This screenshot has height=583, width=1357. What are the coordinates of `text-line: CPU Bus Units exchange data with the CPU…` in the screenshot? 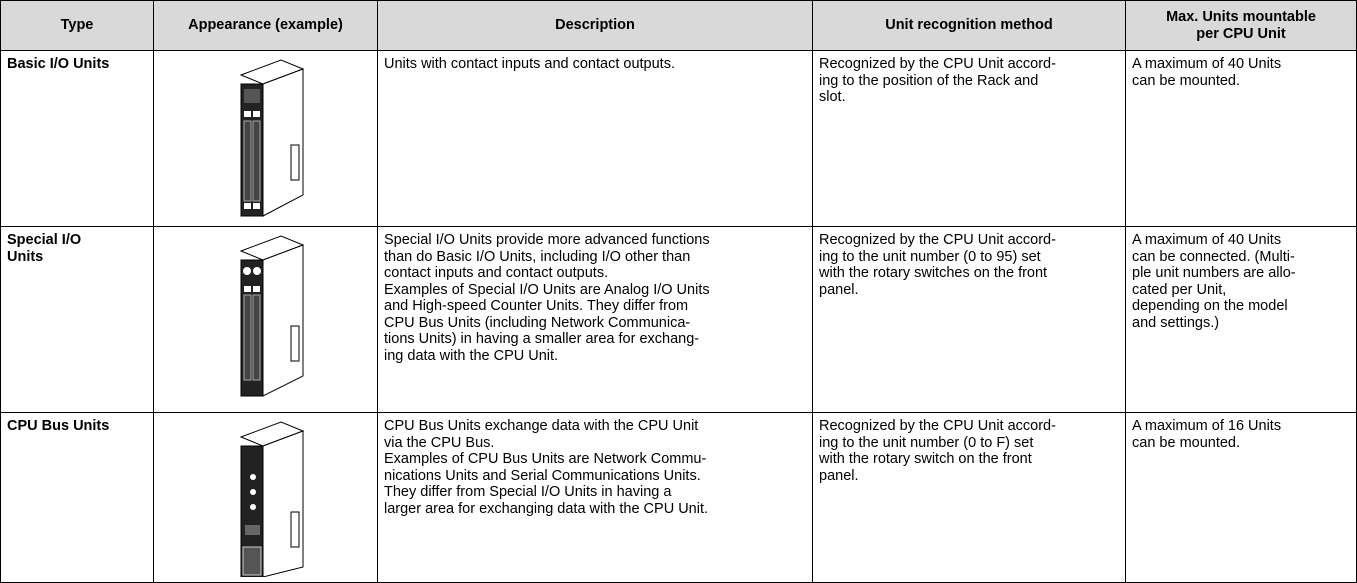 It's located at (541, 426).